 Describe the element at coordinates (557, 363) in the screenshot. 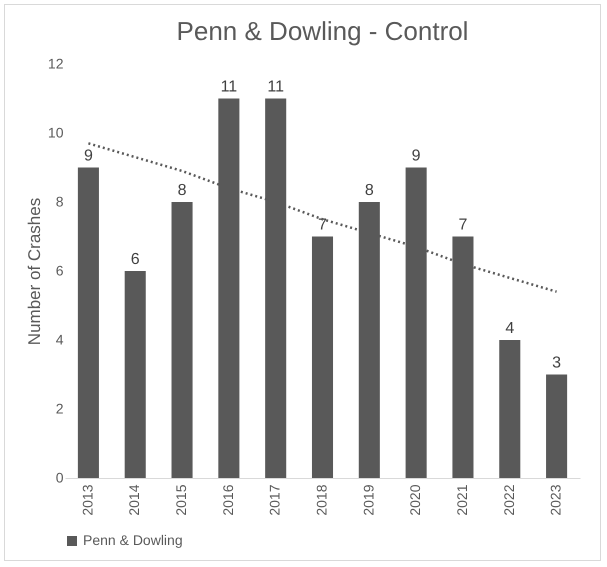

I see `data-label: 3` at that location.